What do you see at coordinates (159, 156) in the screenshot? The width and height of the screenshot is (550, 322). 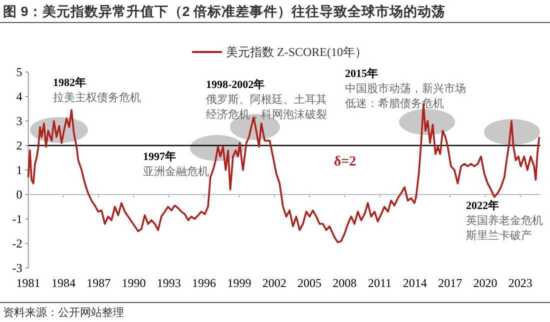 I see `annotation: 1997年` at bounding box center [159, 156].